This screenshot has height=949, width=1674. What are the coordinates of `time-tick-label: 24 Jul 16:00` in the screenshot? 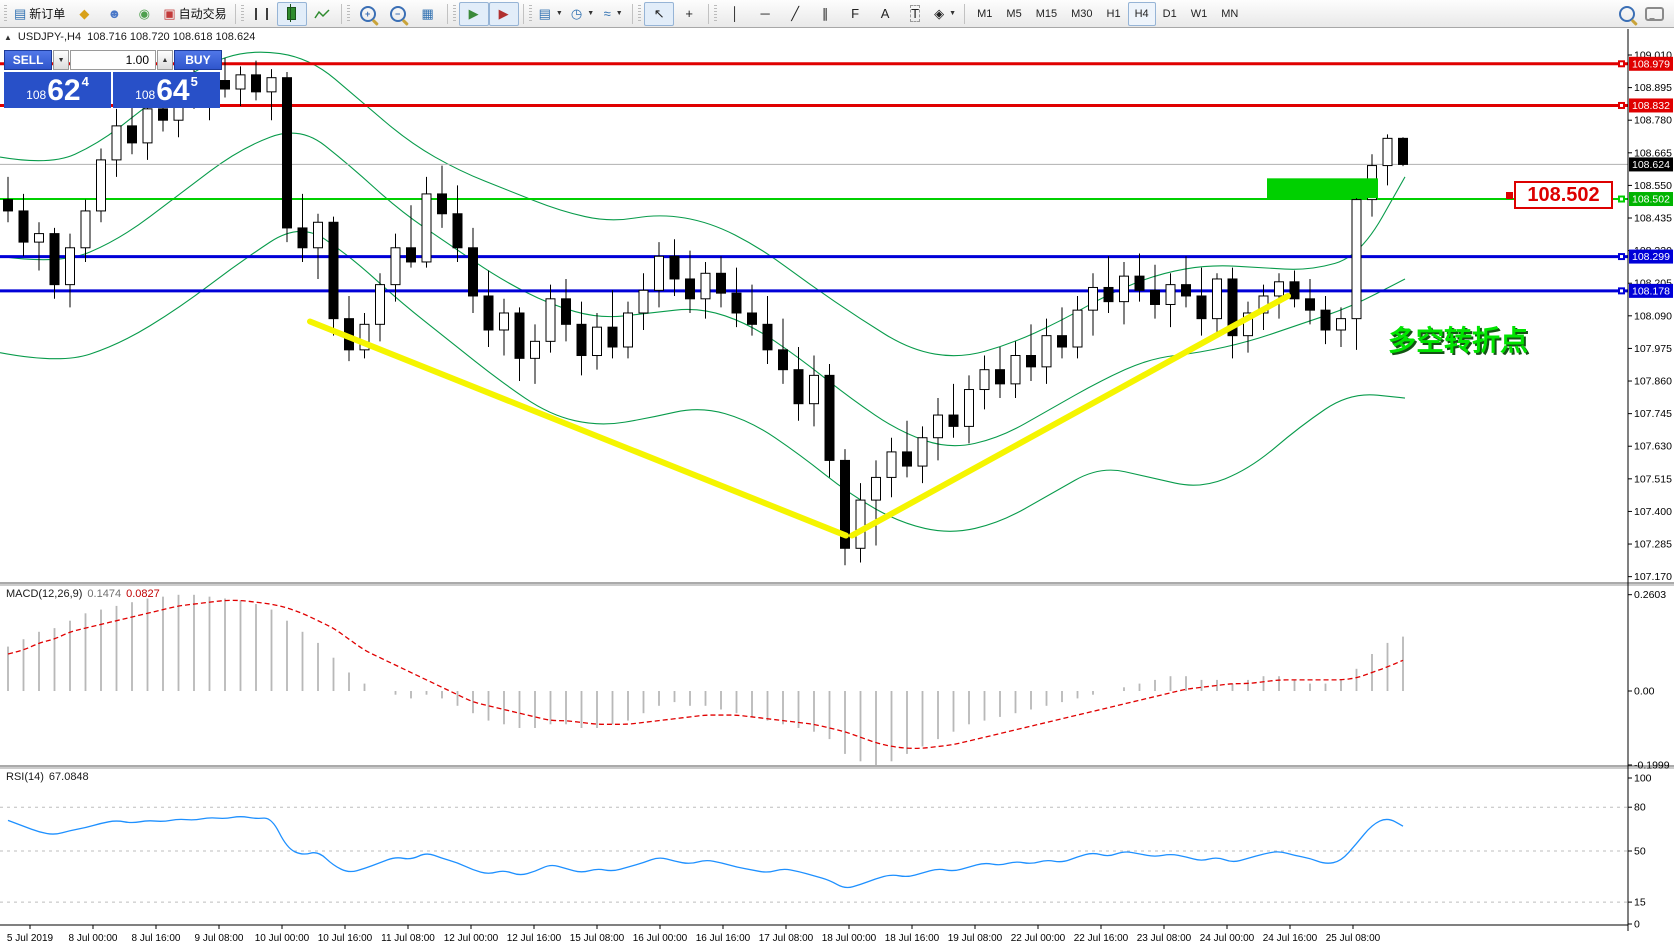 It's located at (1290, 938).